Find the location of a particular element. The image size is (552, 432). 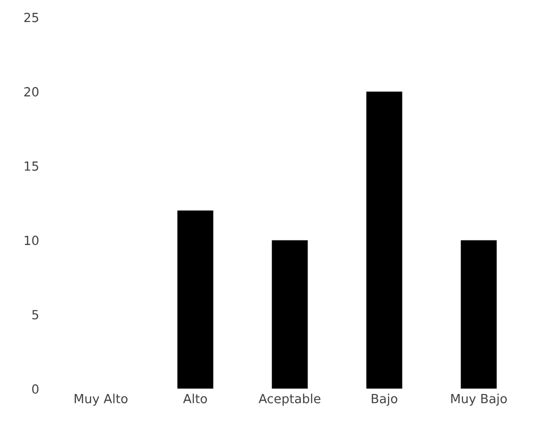

x-tick-label: Aceptable is located at coordinates (289, 400).